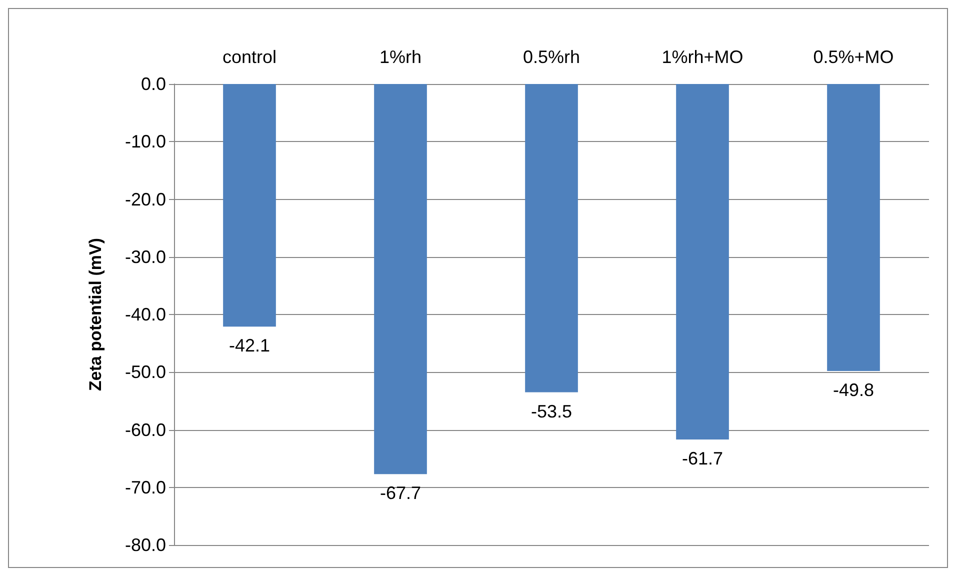 The image size is (958, 578). Describe the element at coordinates (145, 199) in the screenshot. I see `y-tick-label: -20.0` at that location.